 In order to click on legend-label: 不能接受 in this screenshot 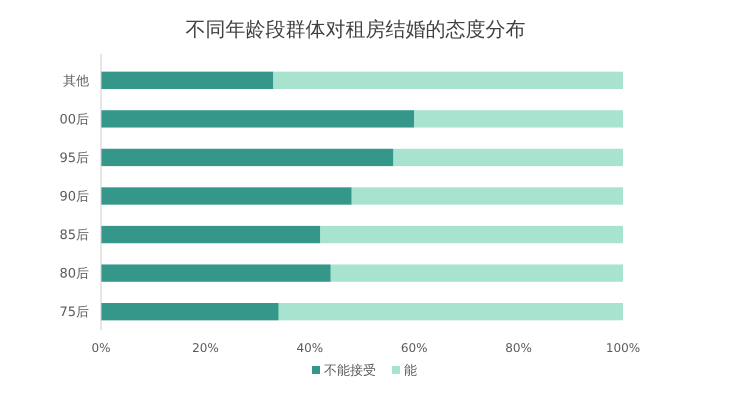, I will do `click(350, 371)`.